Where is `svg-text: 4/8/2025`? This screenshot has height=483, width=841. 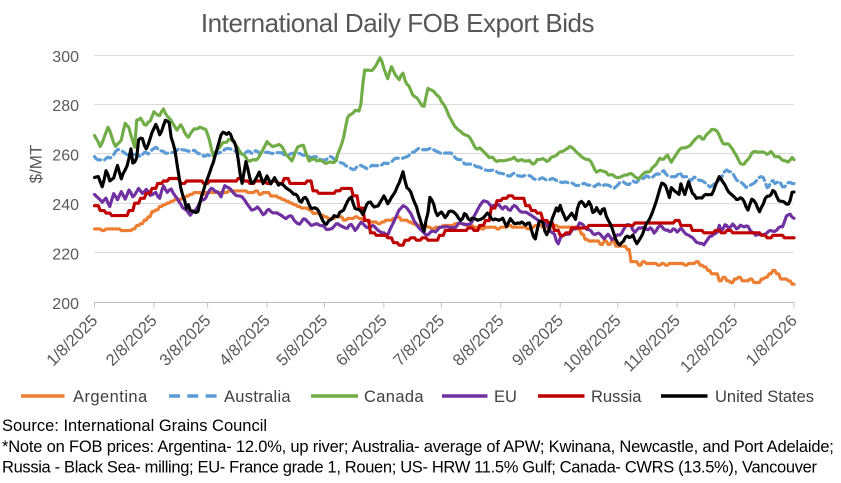
svg-text: 4/8/2025 is located at coordinates (245, 341).